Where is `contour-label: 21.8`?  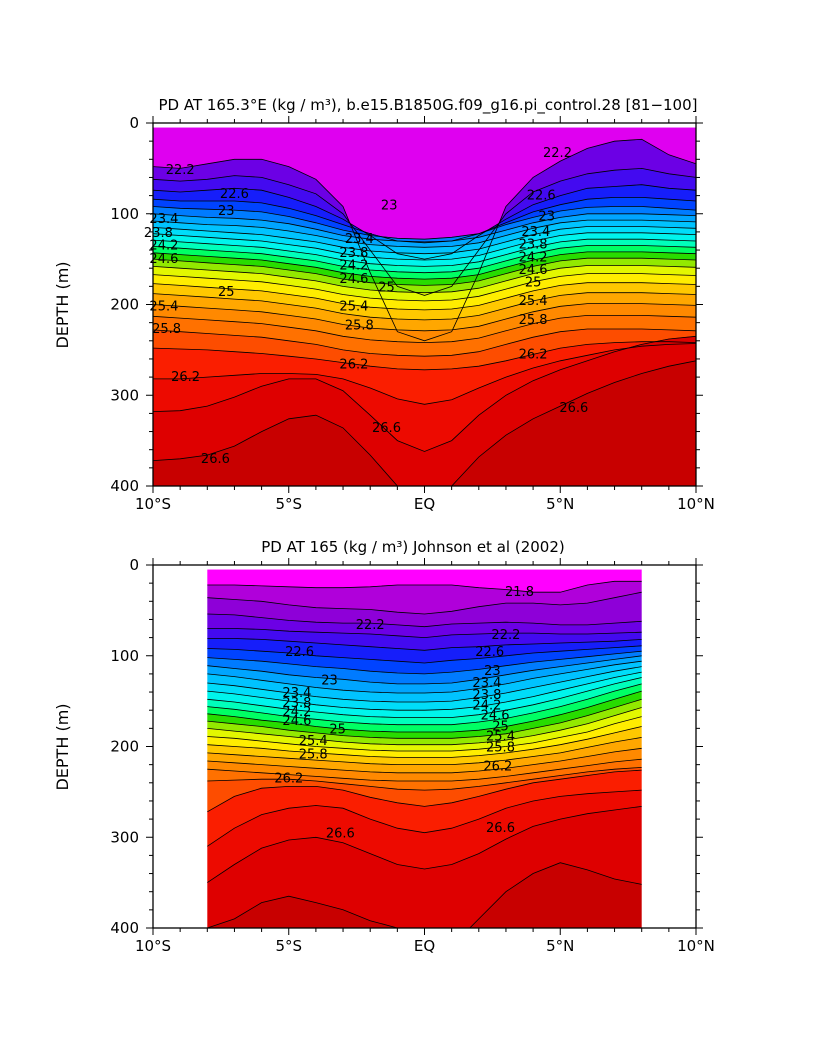
contour-label: 21.8 is located at coordinates (519, 592).